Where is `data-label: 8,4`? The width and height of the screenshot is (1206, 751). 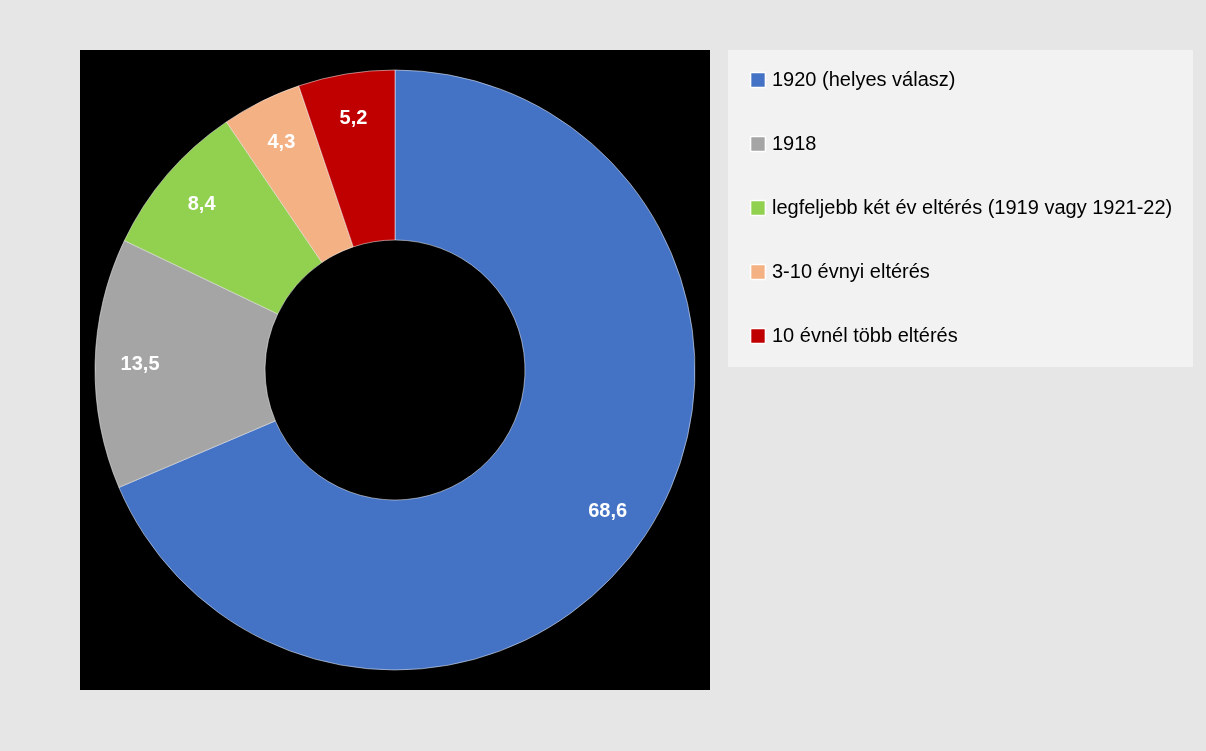 data-label: 8,4 is located at coordinates (202, 202).